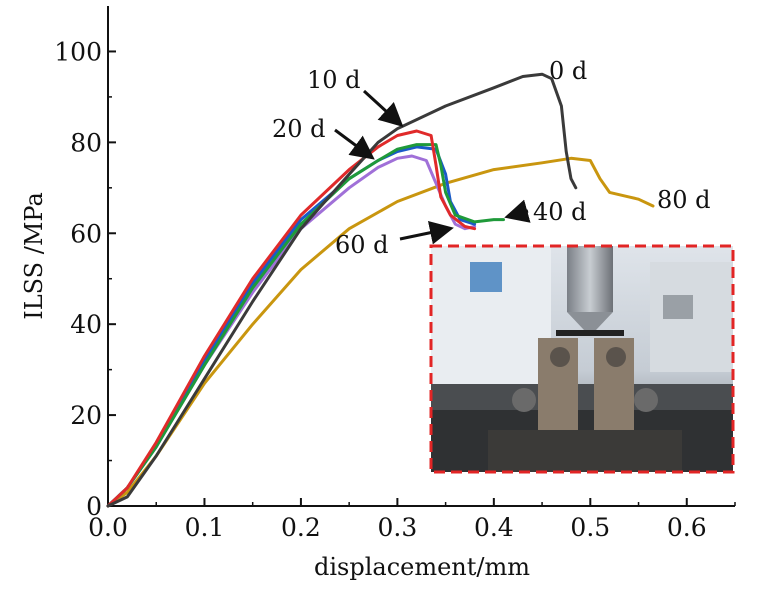 The width and height of the screenshot is (757, 591). What do you see at coordinates (86, 415) in the screenshot?
I see `y-tick-label: 20` at bounding box center [86, 415].